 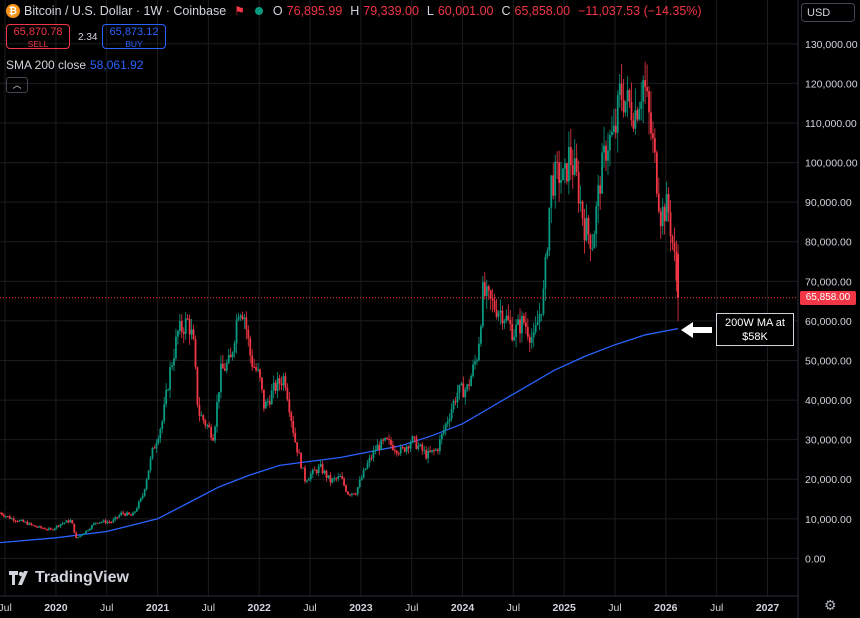 What do you see at coordinates (828, 441) in the screenshot?
I see `y-tick-label: 30,000.00` at bounding box center [828, 441].